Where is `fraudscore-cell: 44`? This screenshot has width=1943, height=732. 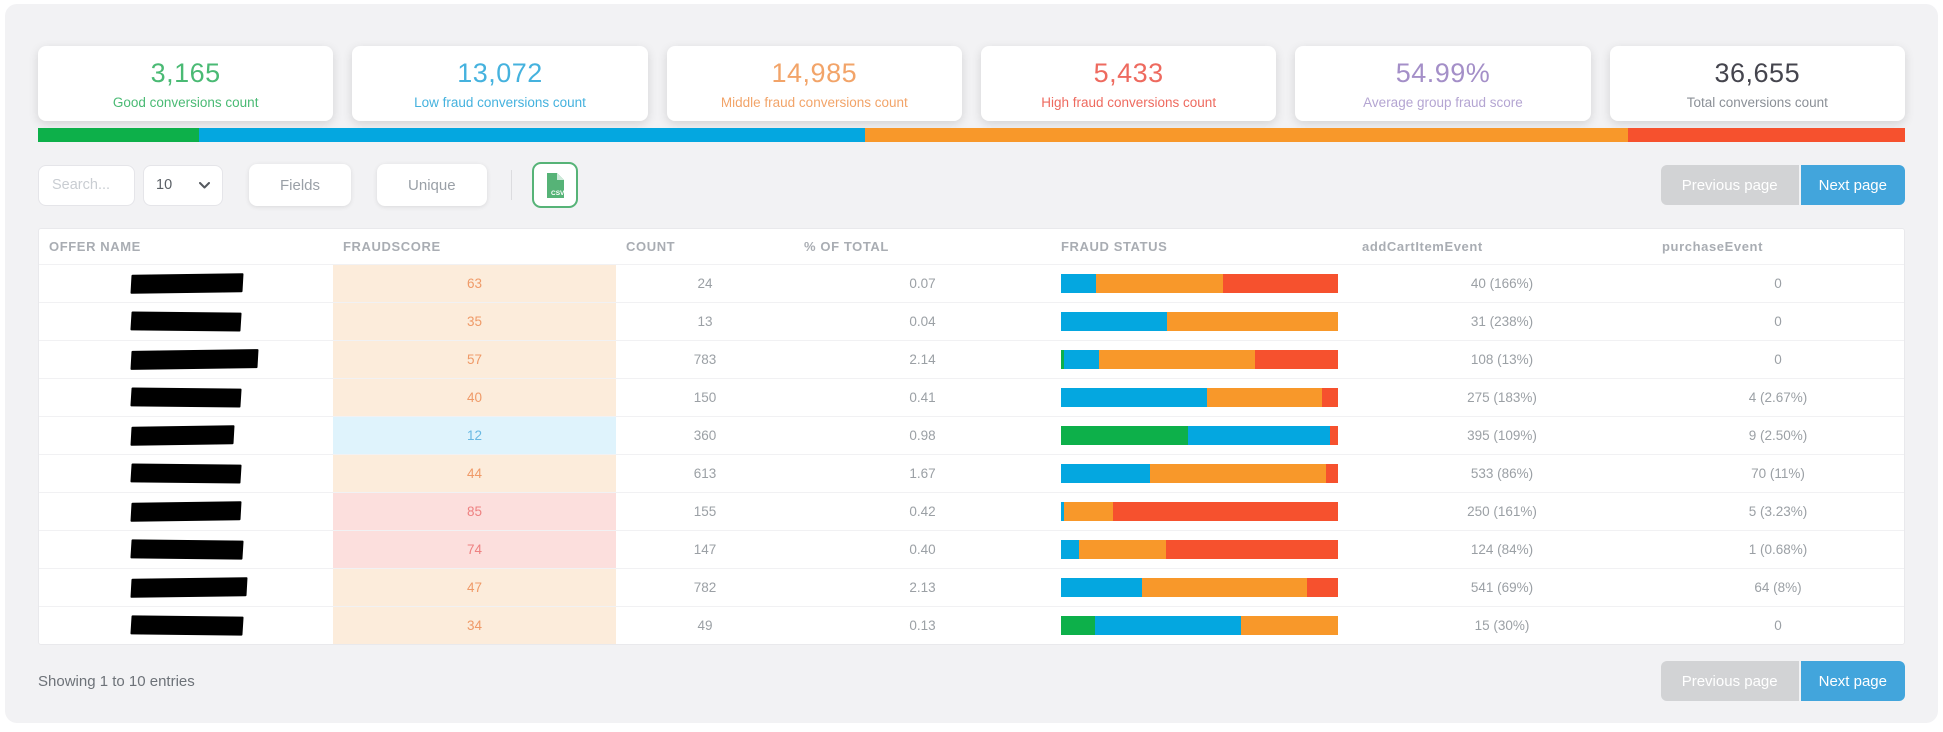 fraudscore-cell: 44 is located at coordinates (474, 473).